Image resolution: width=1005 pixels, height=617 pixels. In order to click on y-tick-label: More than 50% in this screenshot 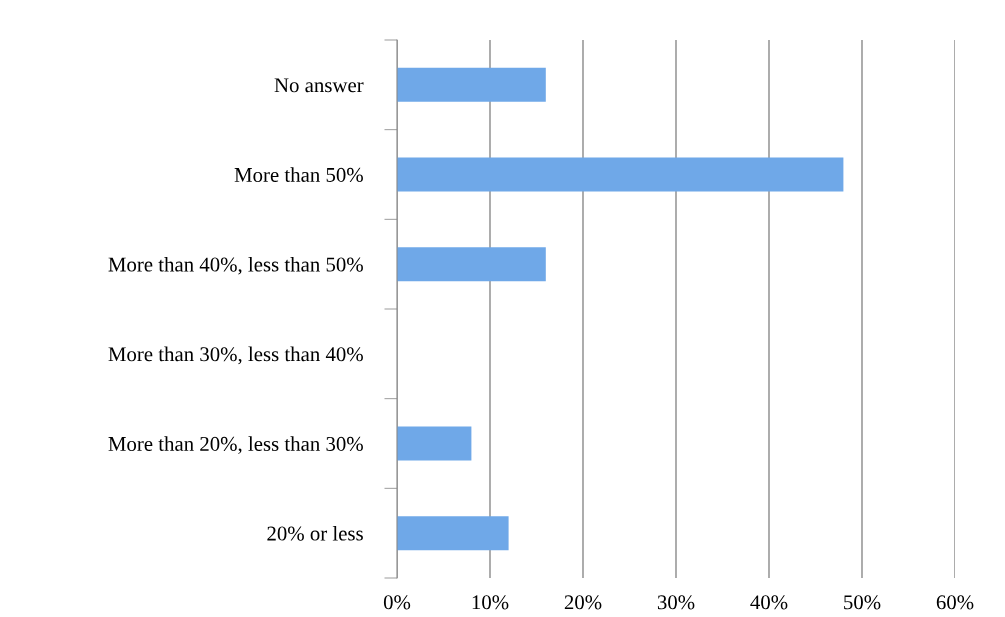, I will do `click(298, 174)`.